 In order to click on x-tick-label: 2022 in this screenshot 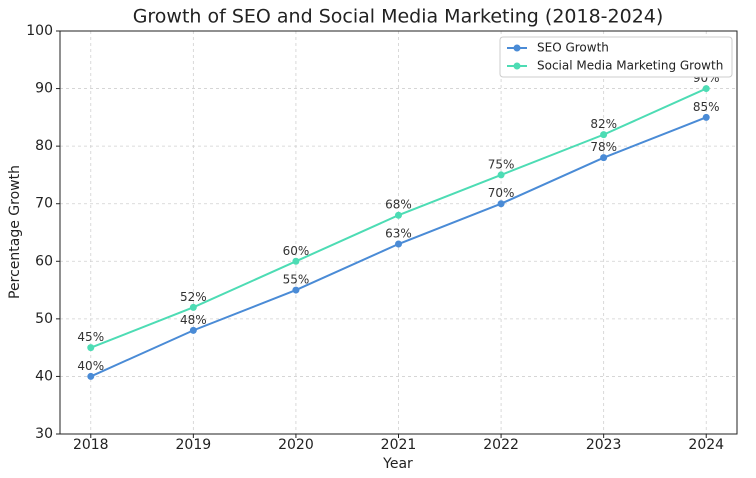, I will do `click(501, 445)`.